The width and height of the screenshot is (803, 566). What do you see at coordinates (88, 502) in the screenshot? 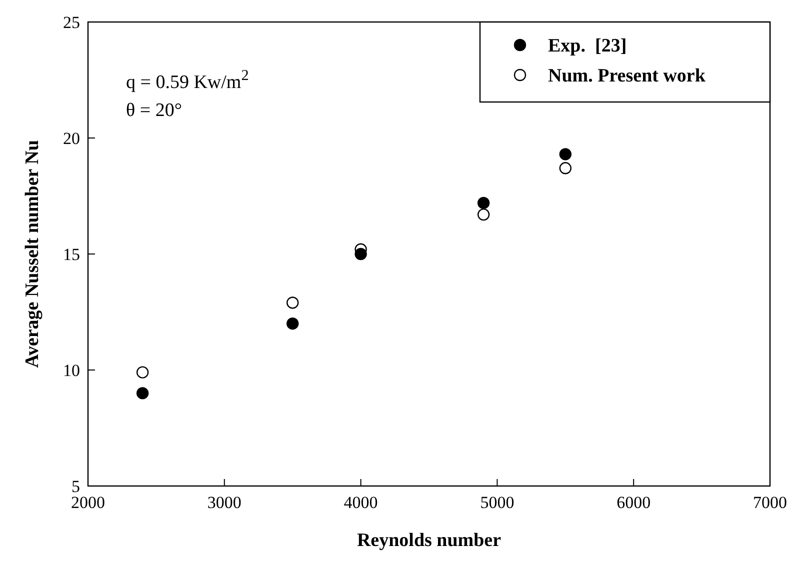
I see `x-tick-label: 2000` at bounding box center [88, 502].